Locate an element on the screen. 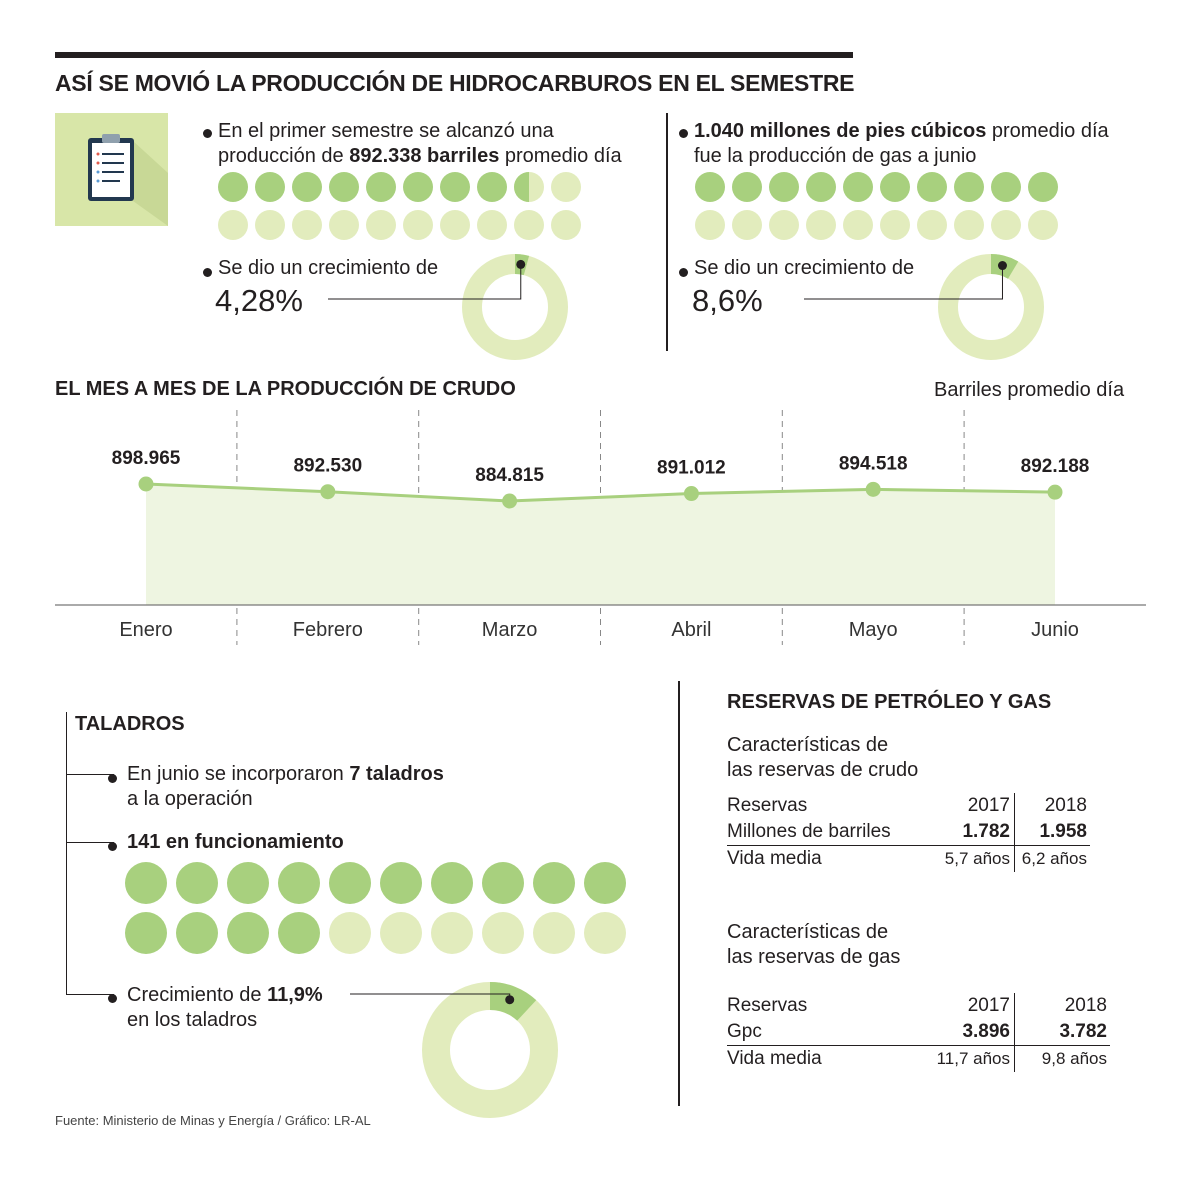  crude-2017-value: 1.782 is located at coordinates (986, 831).